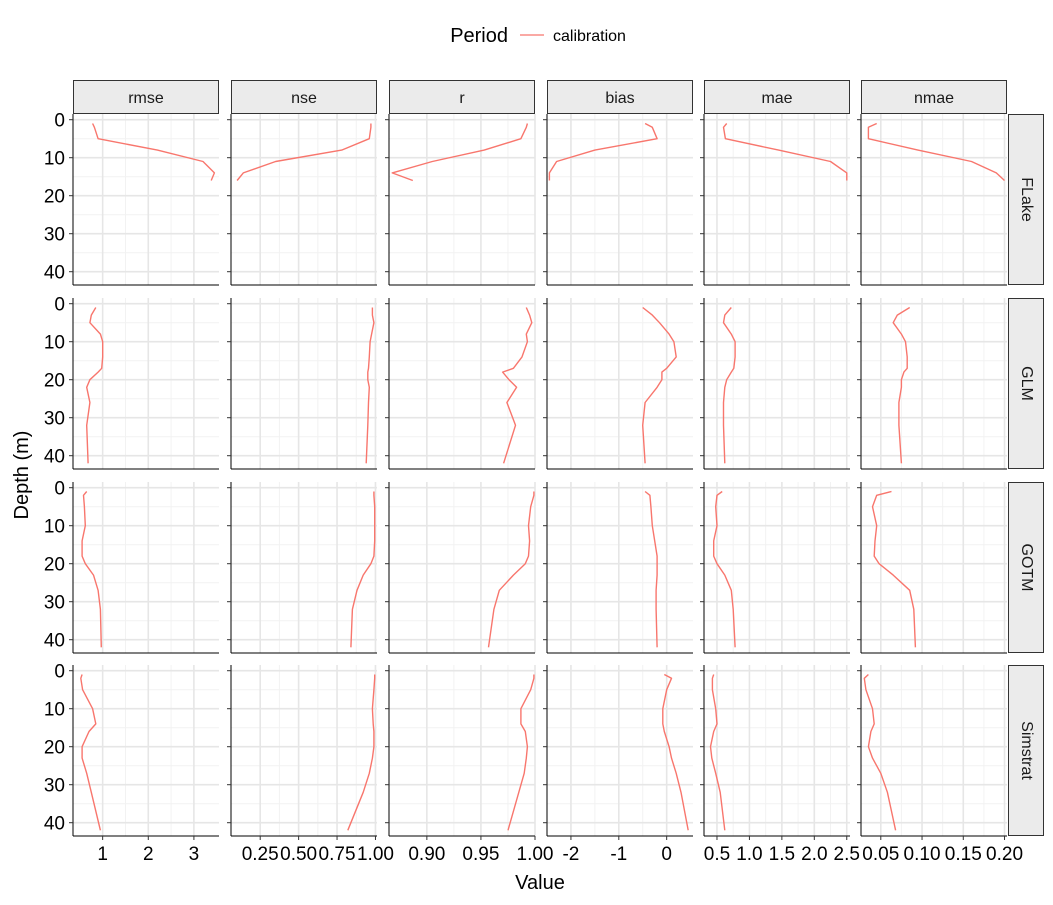 Image resolution: width=1053 pixels, height=905 pixels. What do you see at coordinates (847, 854) in the screenshot?
I see `x-tick-label-mae: 2.5` at bounding box center [847, 854].